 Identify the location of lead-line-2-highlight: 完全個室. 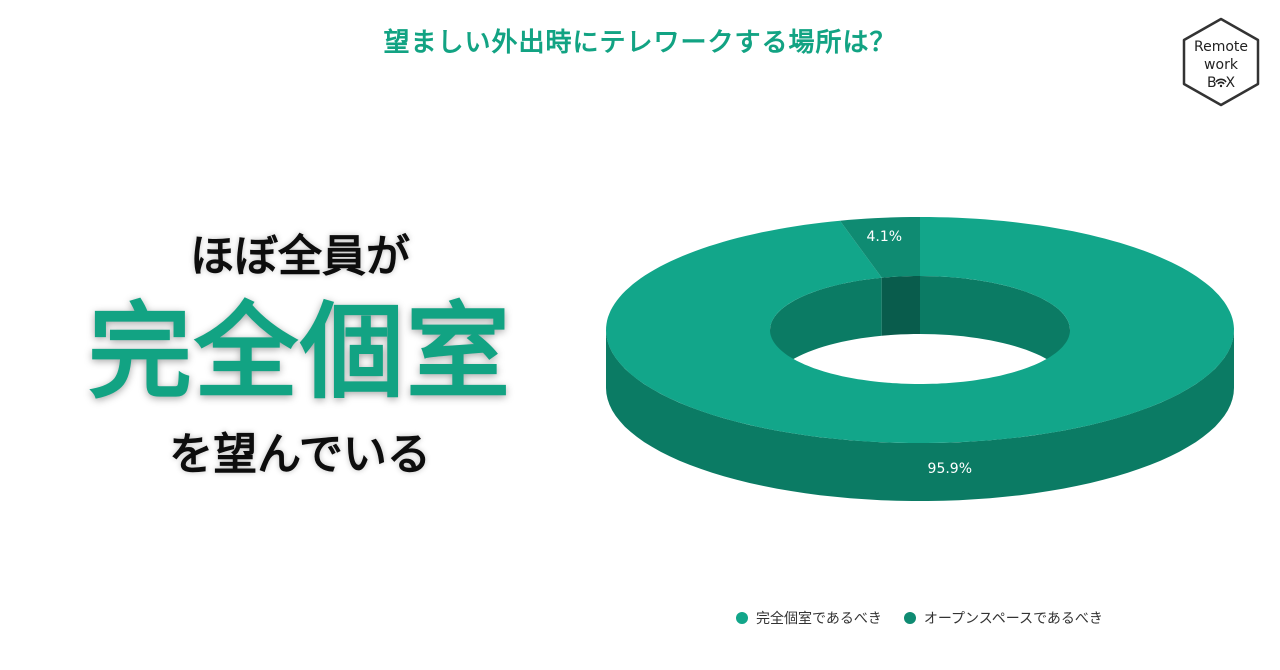
(299, 352).